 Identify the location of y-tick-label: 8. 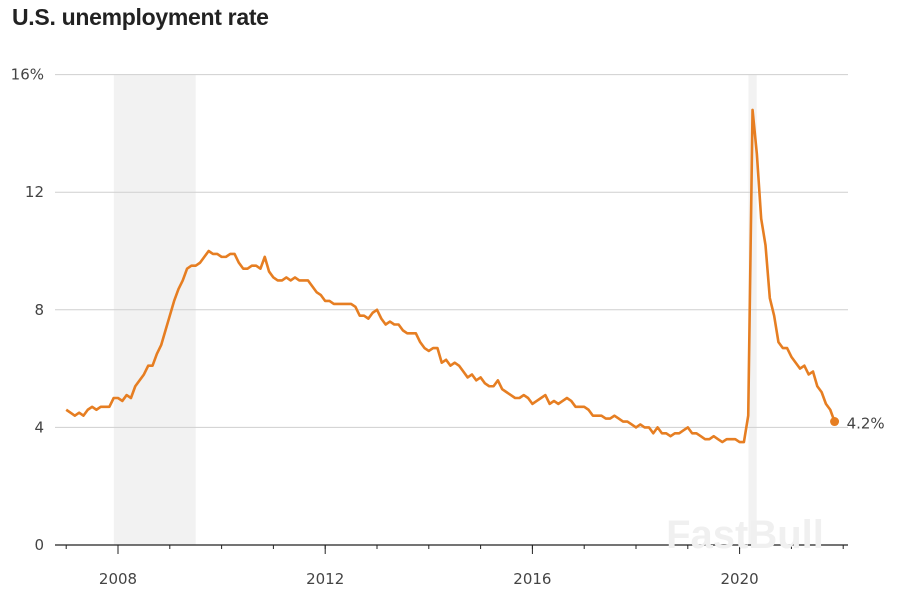
(39, 310).